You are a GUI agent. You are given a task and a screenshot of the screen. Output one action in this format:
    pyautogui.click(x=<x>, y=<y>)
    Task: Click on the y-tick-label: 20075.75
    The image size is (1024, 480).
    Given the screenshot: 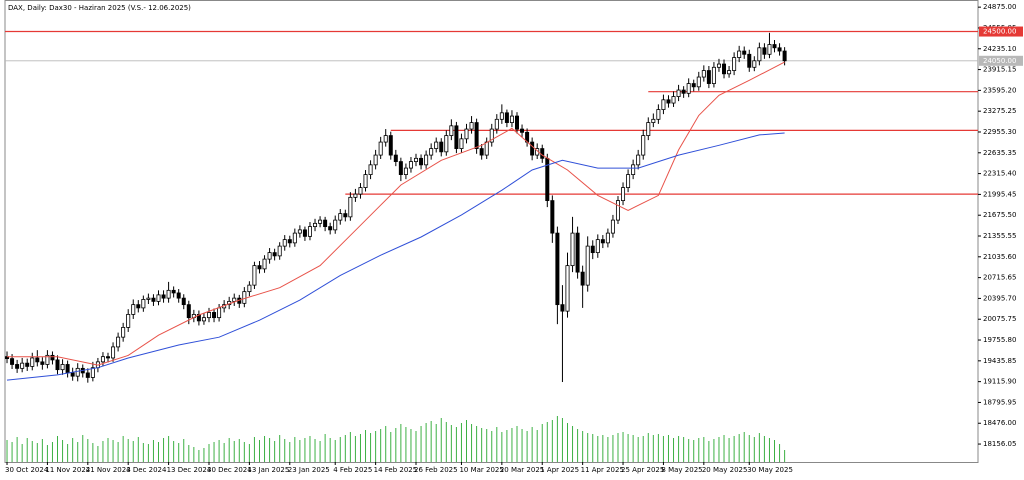 What is the action you would take?
    pyautogui.click(x=999, y=319)
    